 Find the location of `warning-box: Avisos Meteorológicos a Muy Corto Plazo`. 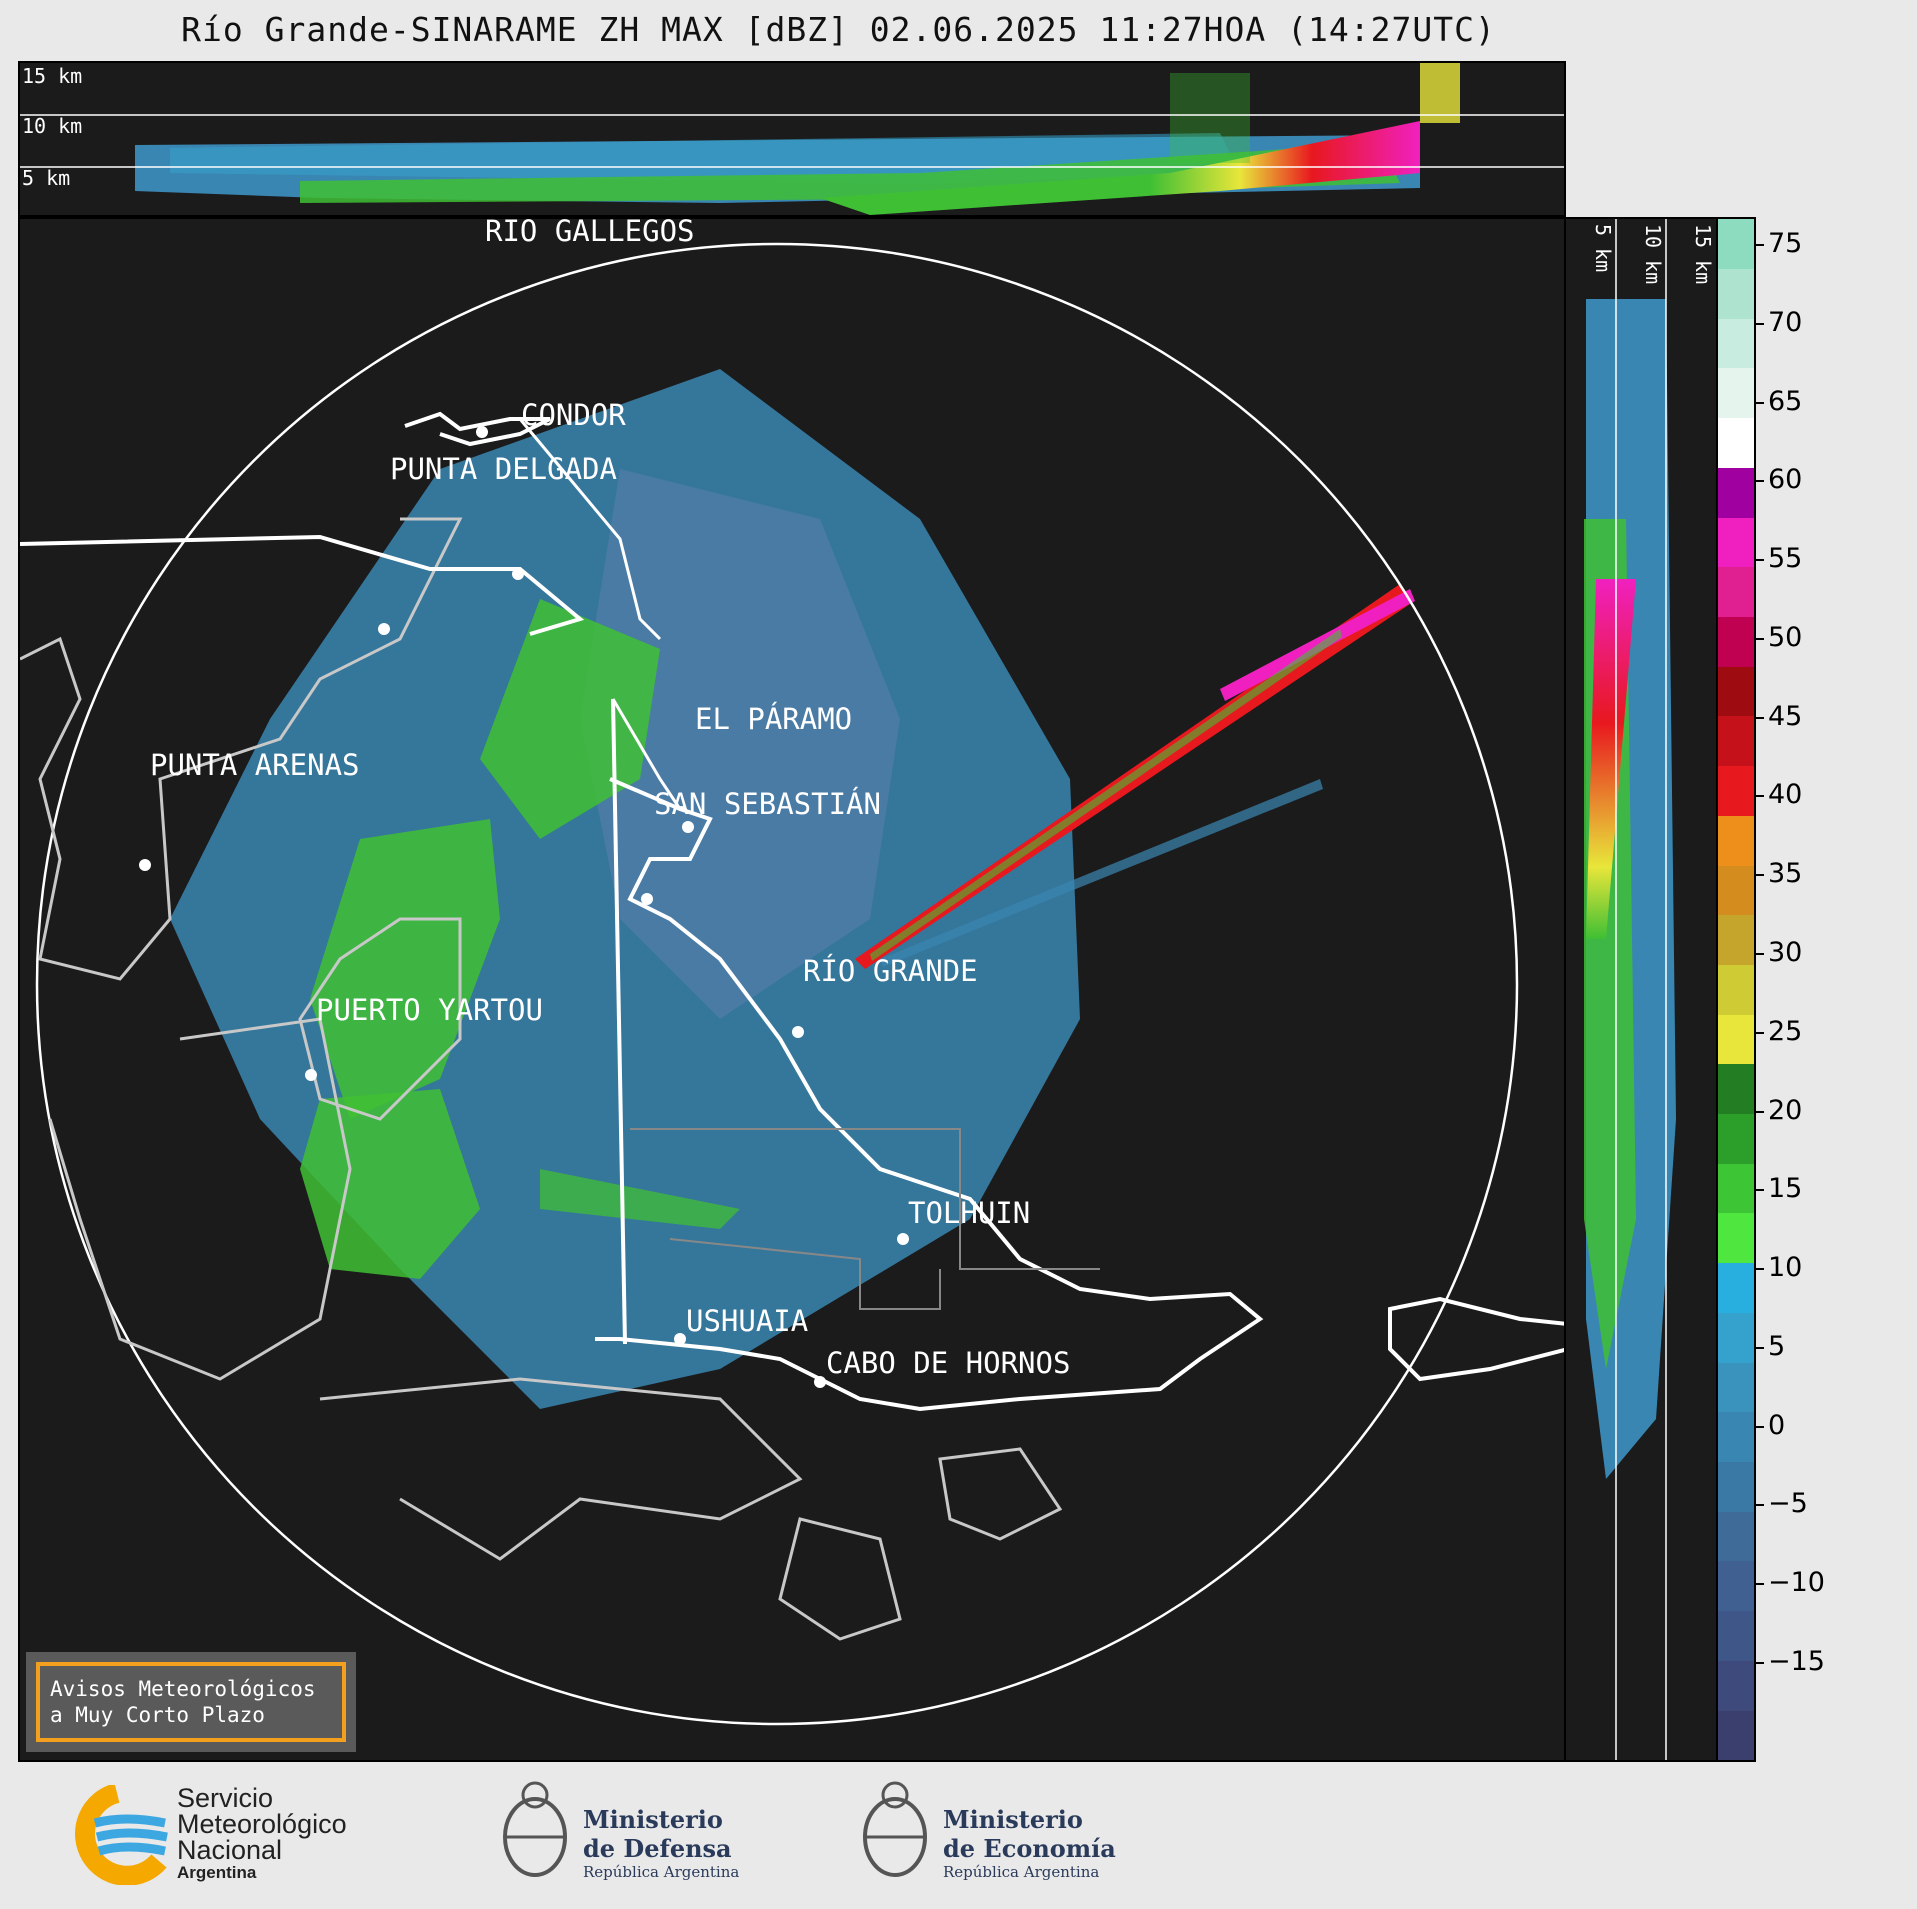

warning-box: Avisos Meteorológicos a Muy Corto Plazo is located at coordinates (191, 1702).